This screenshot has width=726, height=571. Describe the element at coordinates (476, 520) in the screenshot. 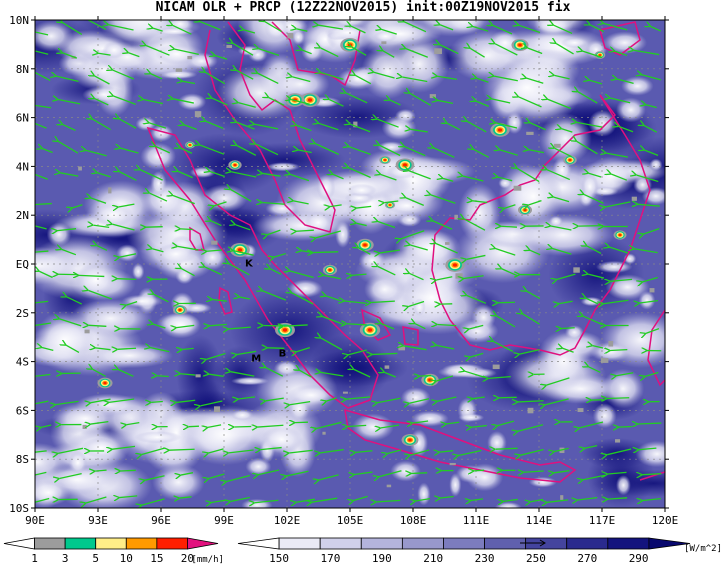

I see `lon-tick-label: 111E` at that location.